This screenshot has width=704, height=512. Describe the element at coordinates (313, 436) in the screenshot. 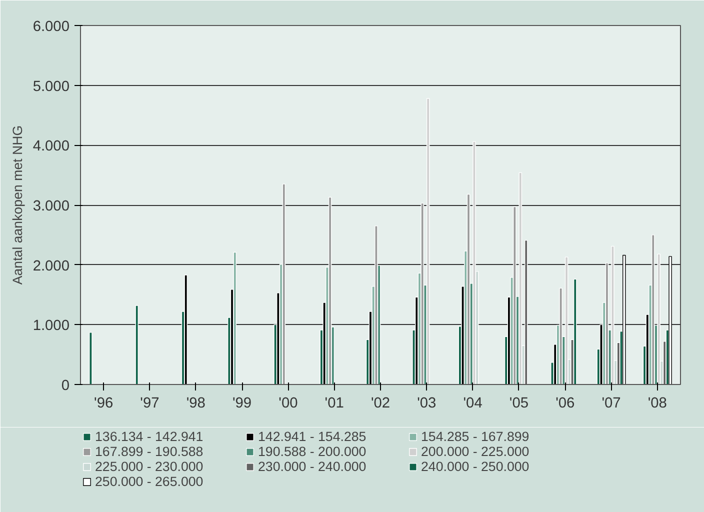

I see `legend-label: 142.941 - 154.285` at that location.